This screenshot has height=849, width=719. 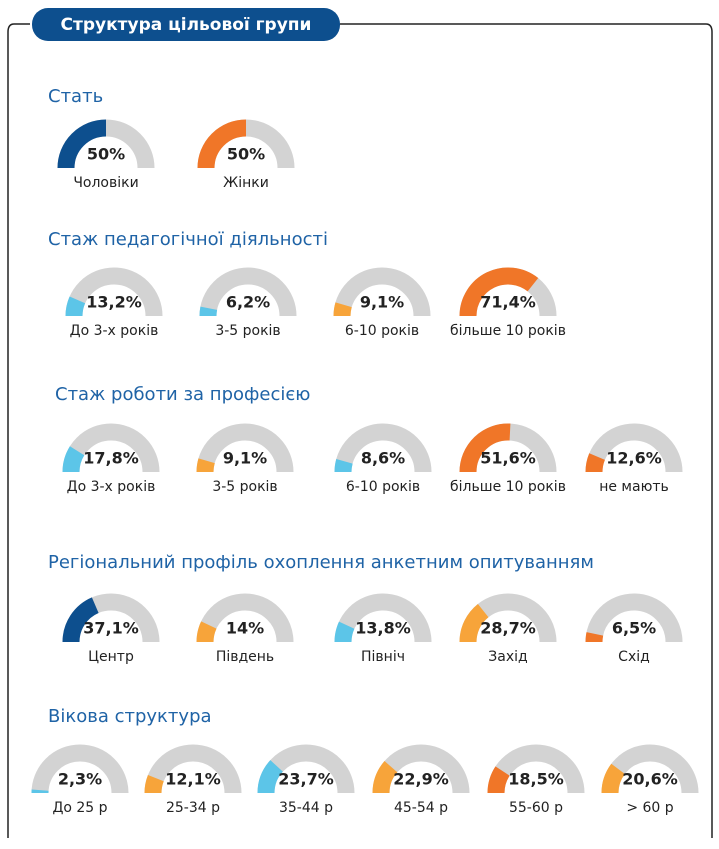 What do you see at coordinates (508, 458) in the screenshot?
I see `value-label: 51,6%` at bounding box center [508, 458].